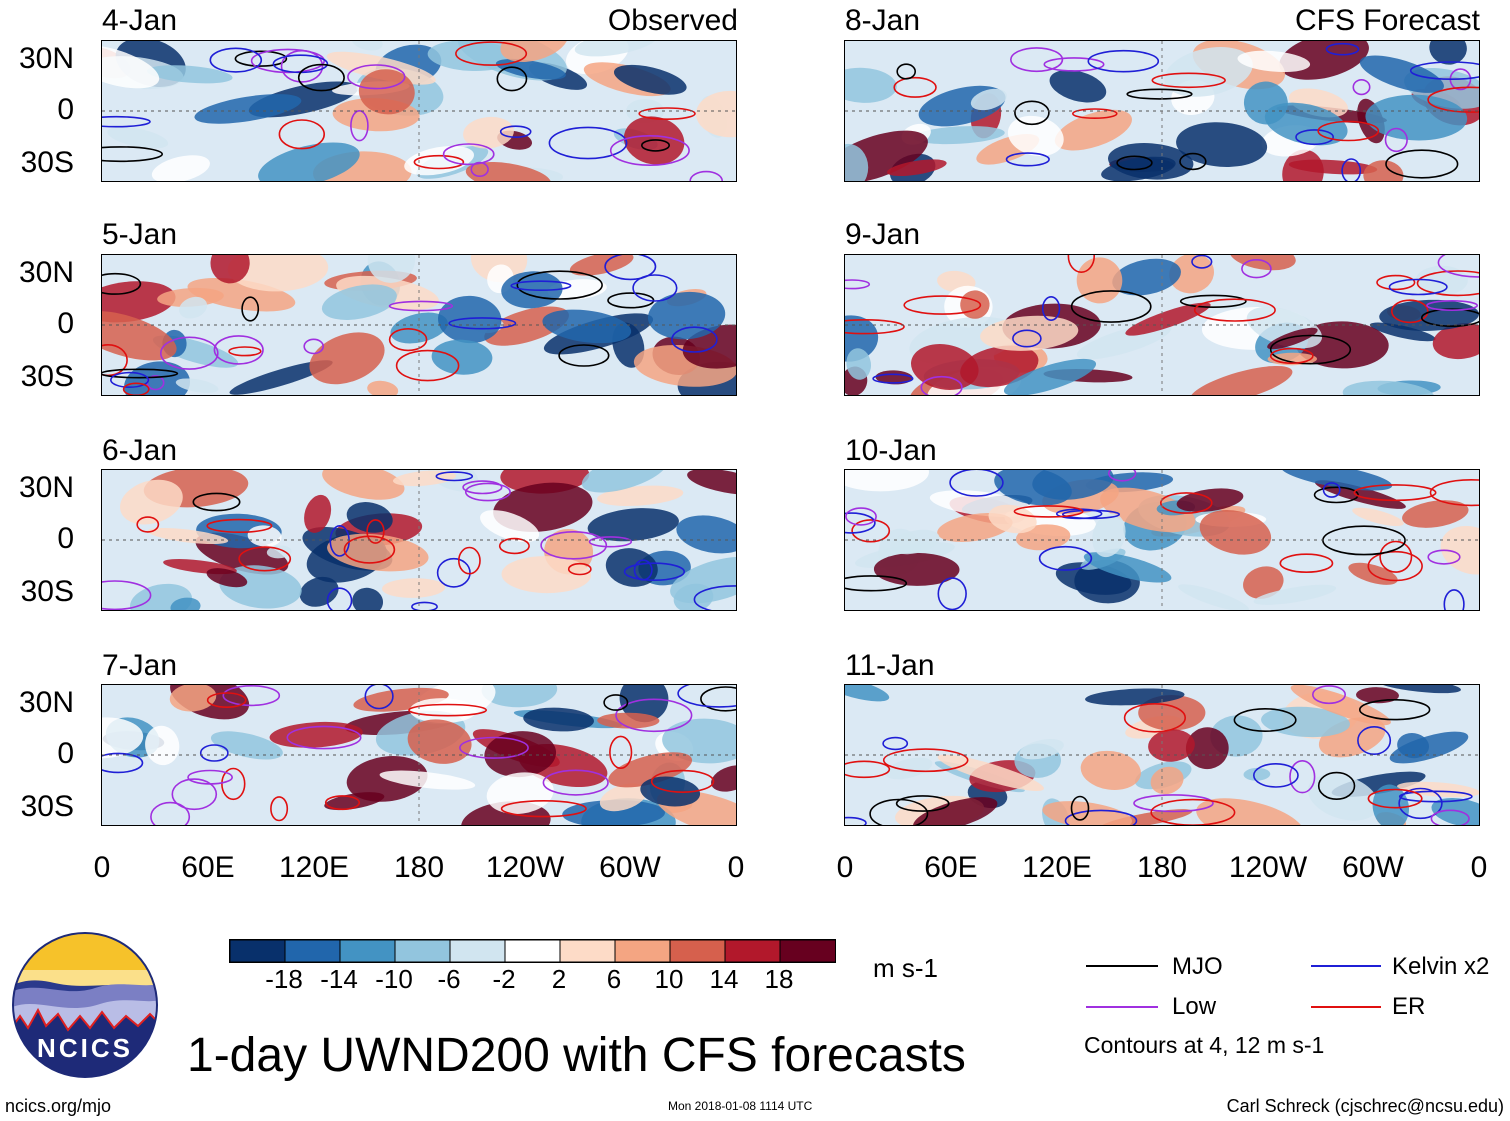 The image size is (1510, 1121). Describe the element at coordinates (102, 867) in the screenshot. I see `lon-label-0: 0` at that location.